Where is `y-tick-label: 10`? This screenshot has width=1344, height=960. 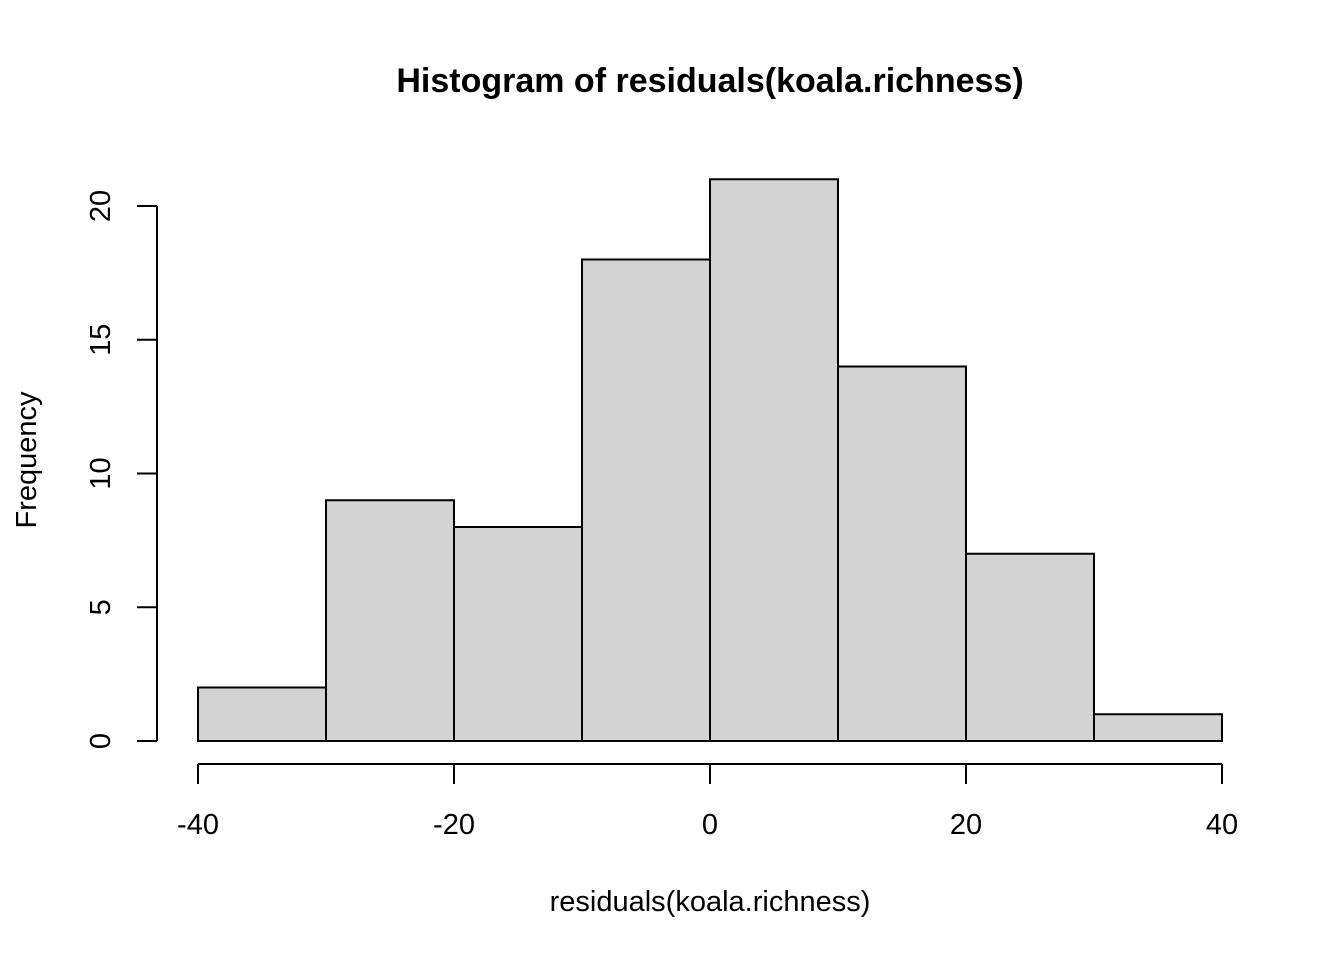 y-tick-label: 10 is located at coordinates (101, 473).